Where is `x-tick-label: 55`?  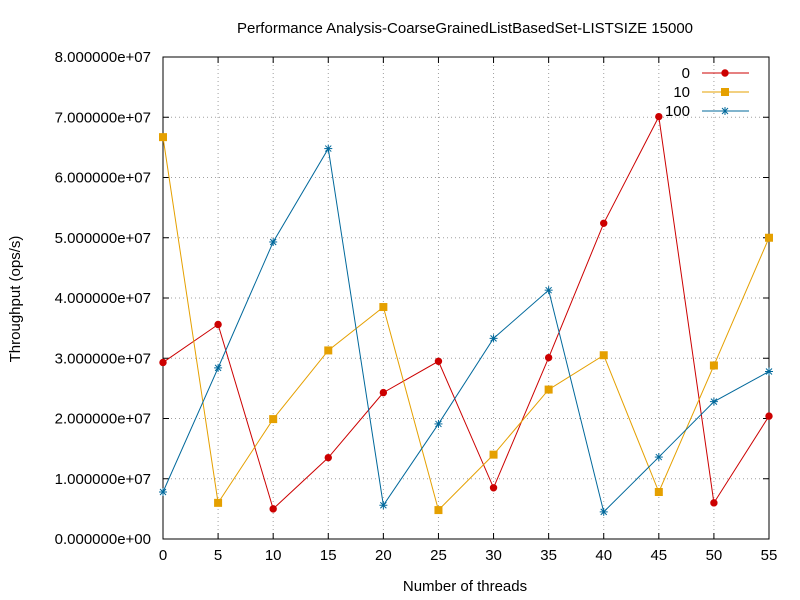 x-tick-label: 55 is located at coordinates (769, 555).